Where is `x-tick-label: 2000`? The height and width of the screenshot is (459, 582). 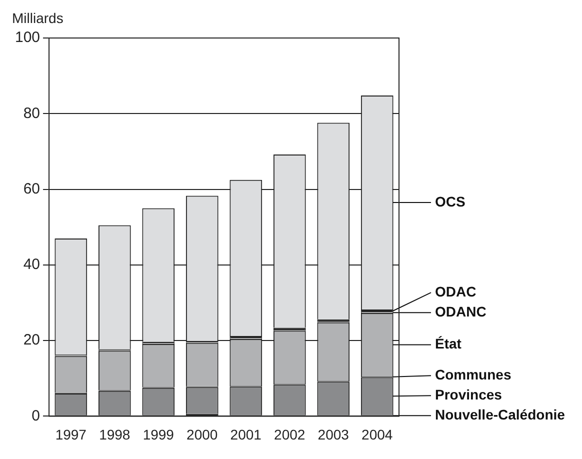 x-tick-label: 2000 is located at coordinates (202, 434).